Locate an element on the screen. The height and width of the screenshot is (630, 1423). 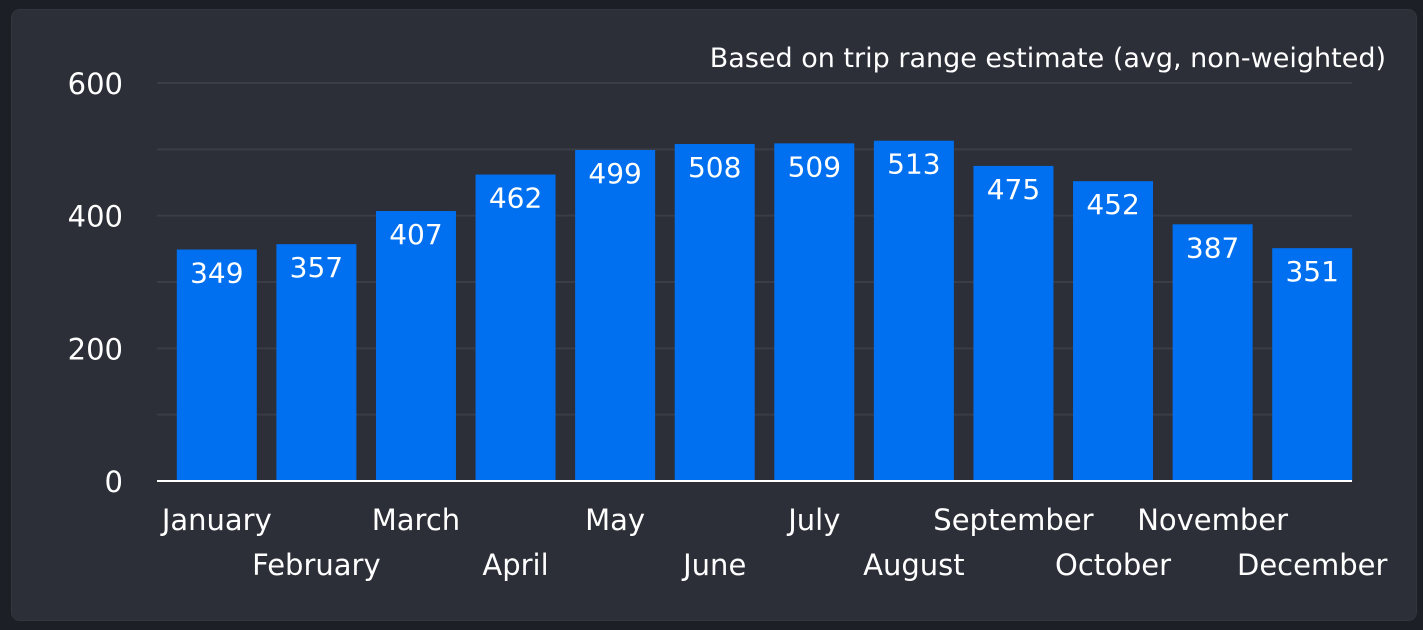
x-tick-label: January is located at coordinates (216, 520).